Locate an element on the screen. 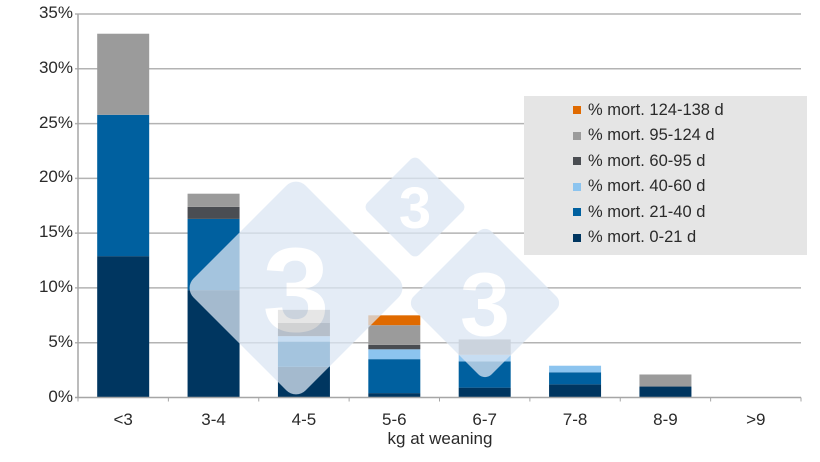 The width and height of the screenshot is (820, 462). legend-label: % mort. 40-60 d is located at coordinates (647, 186).